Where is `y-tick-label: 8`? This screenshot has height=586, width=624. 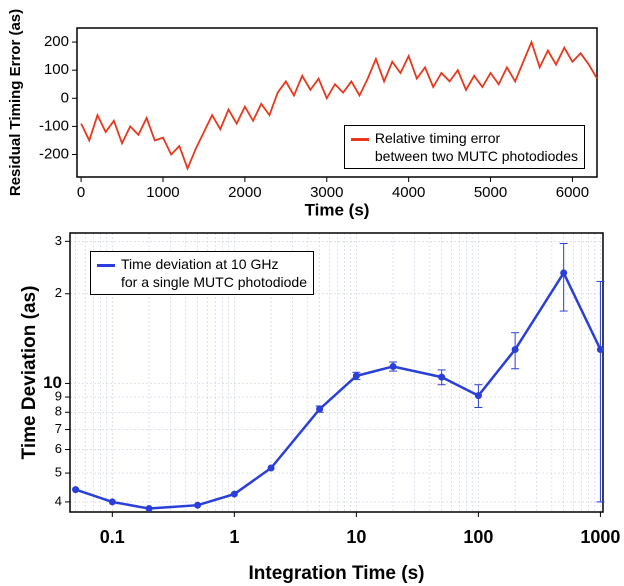 y-tick-label: 8 is located at coordinates (58, 411).